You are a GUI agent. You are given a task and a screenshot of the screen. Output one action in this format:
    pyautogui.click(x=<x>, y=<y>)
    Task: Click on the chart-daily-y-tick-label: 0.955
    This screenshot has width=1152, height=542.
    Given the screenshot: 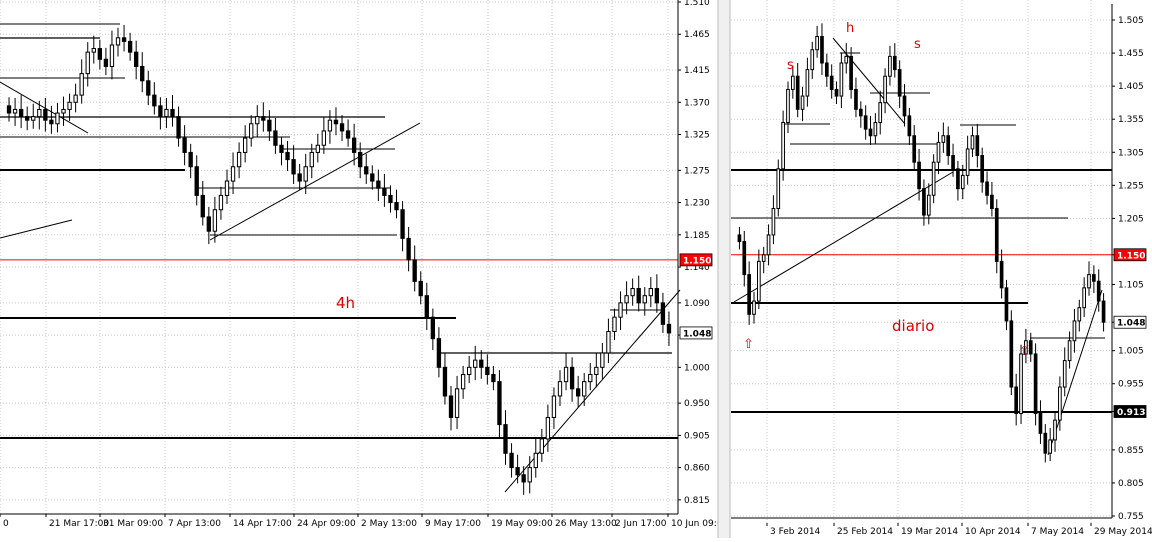 What is the action you would take?
    pyautogui.click(x=1131, y=385)
    